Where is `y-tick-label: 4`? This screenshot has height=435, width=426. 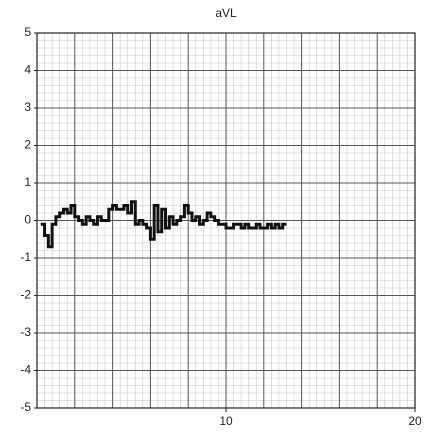
y-tick-label: 4 is located at coordinates (27, 70).